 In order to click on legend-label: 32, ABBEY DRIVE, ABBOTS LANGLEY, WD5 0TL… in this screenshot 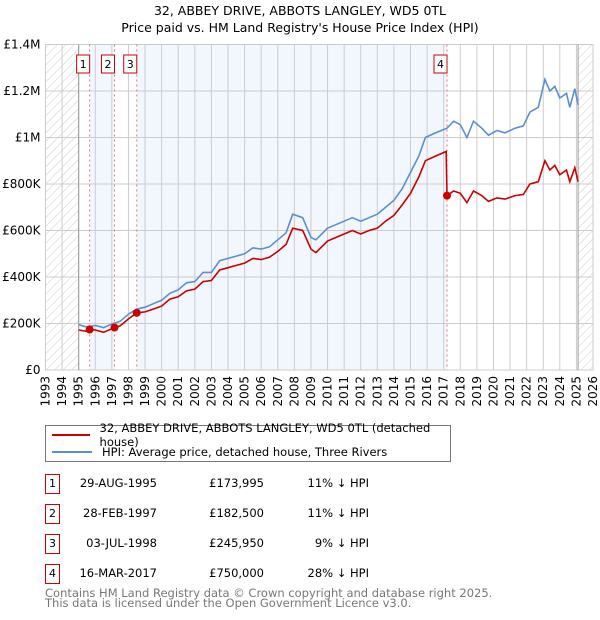, I will do `click(265, 435)`.